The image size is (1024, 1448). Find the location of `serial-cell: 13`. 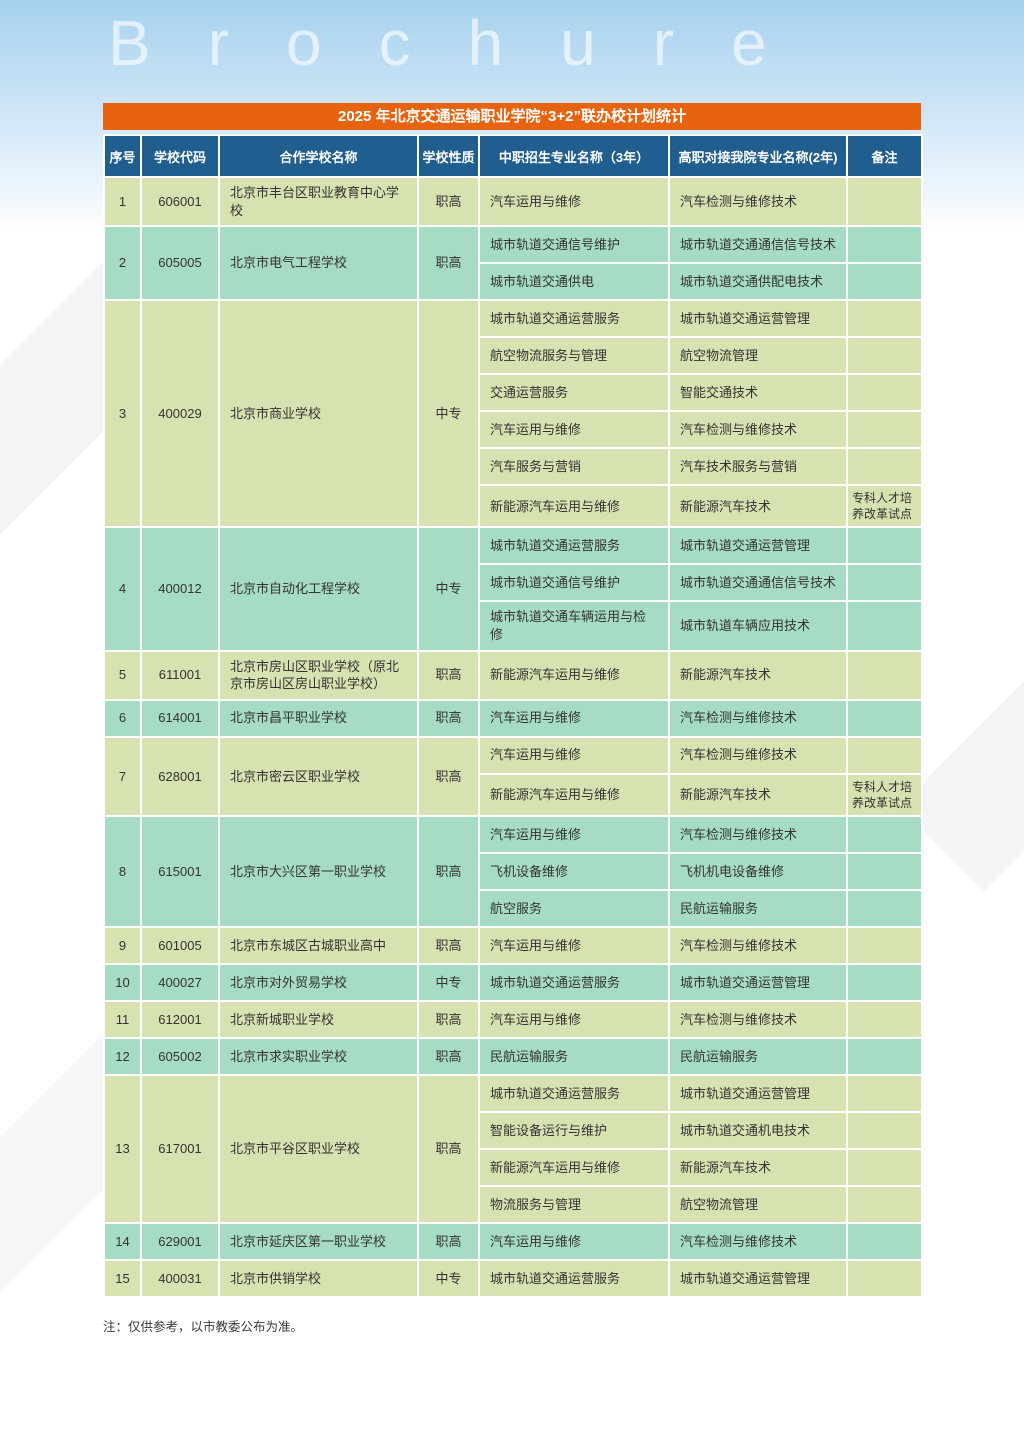

serial-cell: 13 is located at coordinates (122, 1149).